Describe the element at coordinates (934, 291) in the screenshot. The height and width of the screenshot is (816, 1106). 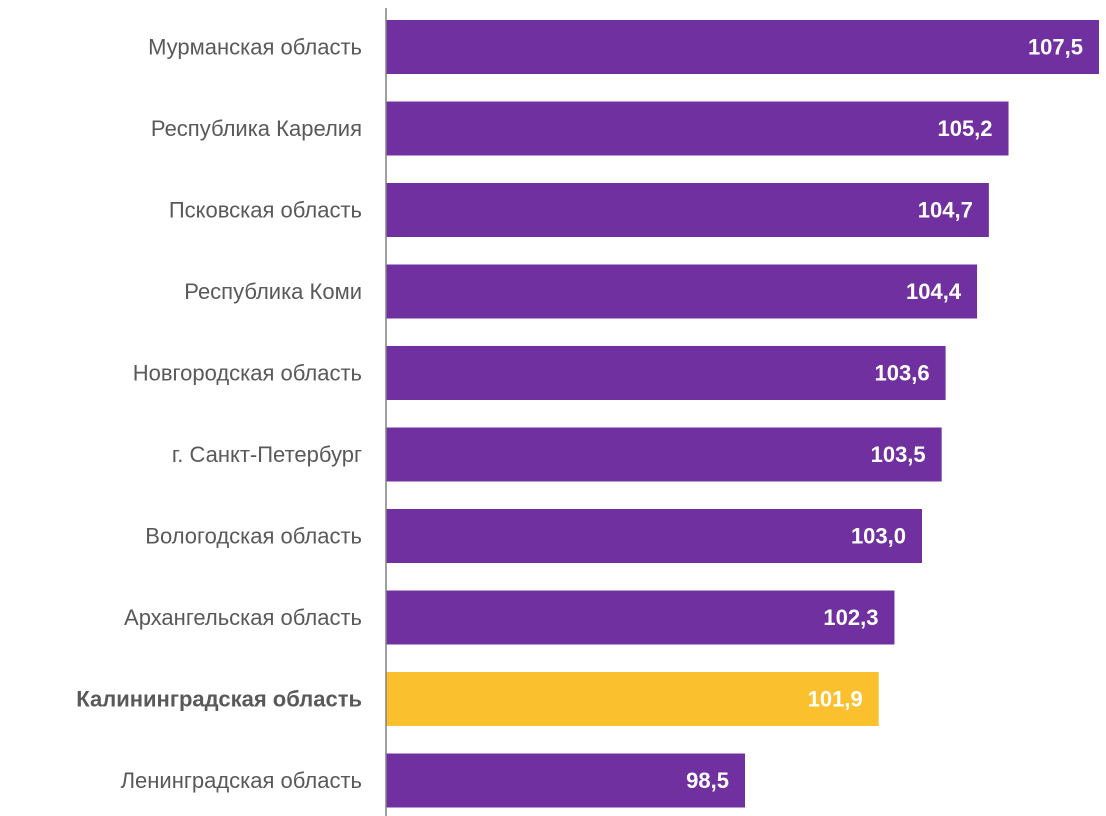
I see `data-label: 104,4` at that location.